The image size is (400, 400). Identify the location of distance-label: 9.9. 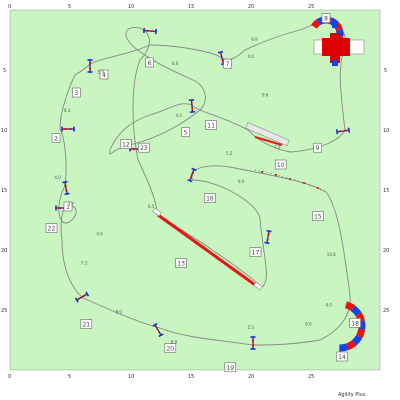
(254, 39).